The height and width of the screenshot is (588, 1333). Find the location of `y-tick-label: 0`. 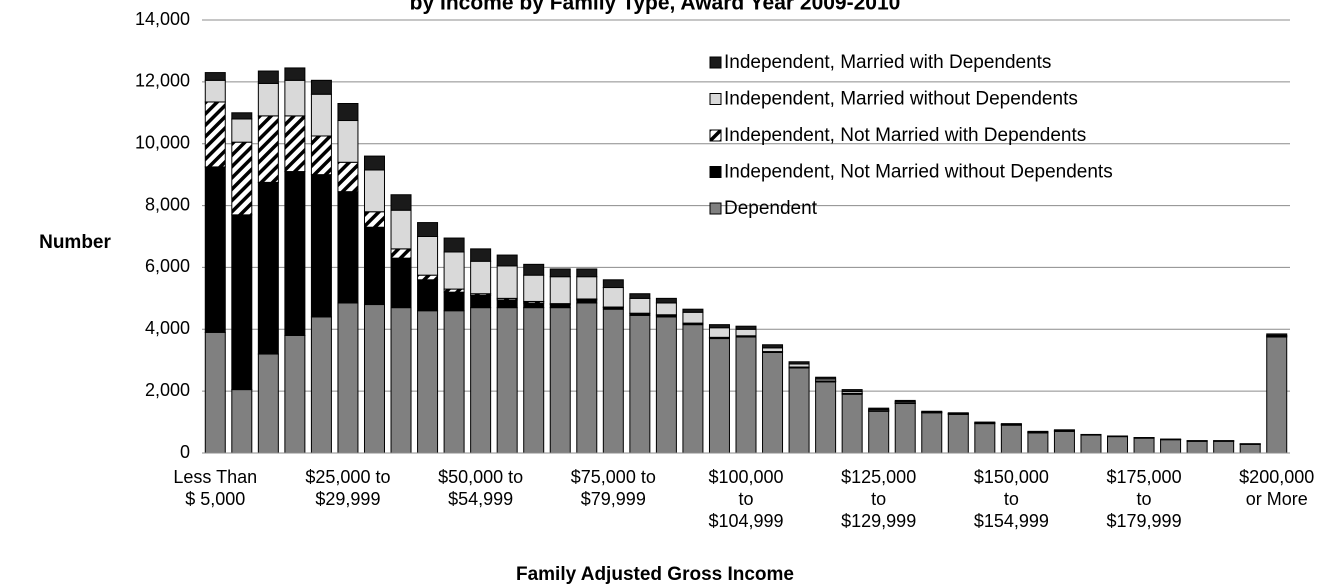

y-tick-label: 0 is located at coordinates (185, 452).